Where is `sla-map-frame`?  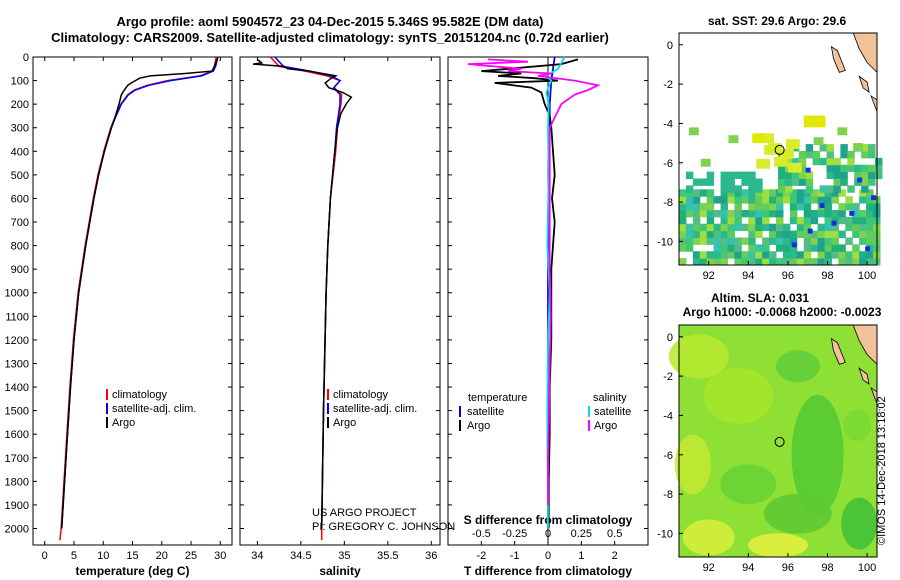
sla-map-frame is located at coordinates (778, 441).